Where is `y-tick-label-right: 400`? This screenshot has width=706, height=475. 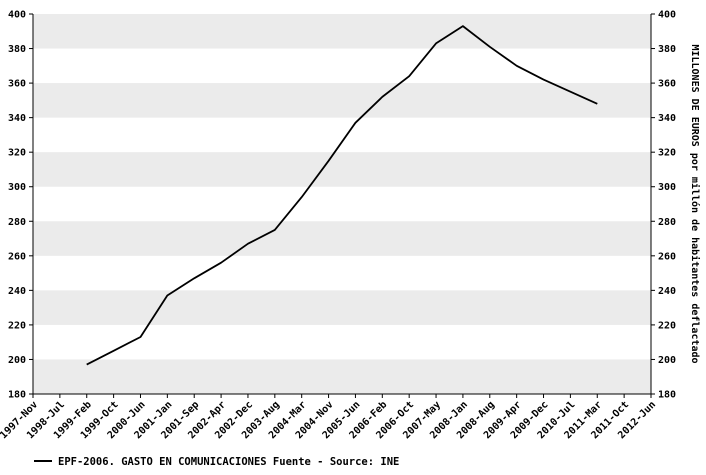 y-tick-label-right: 400 is located at coordinates (667, 15).